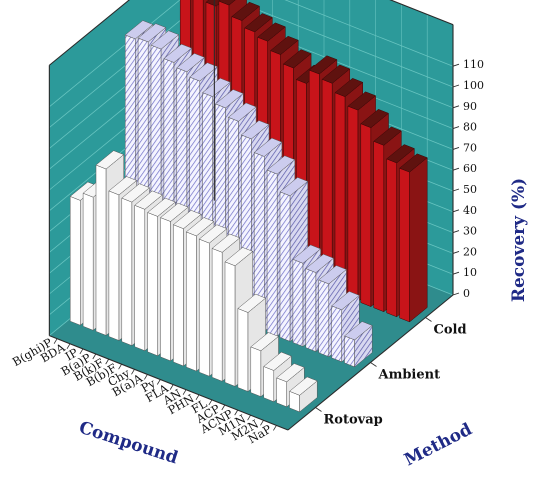 The image size is (550, 497). Describe the element at coordinates (303, 394) in the screenshot. I see `bar-rotovap-NaP` at that location.